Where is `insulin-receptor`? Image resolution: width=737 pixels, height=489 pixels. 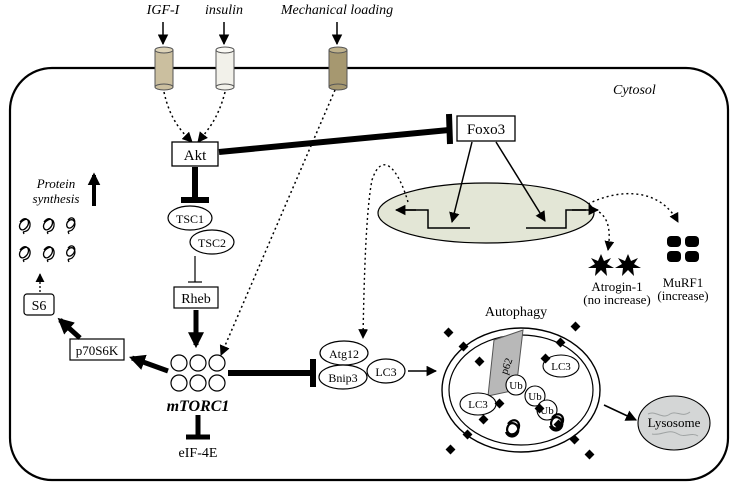 insulin-receptor is located at coordinates (225, 68).